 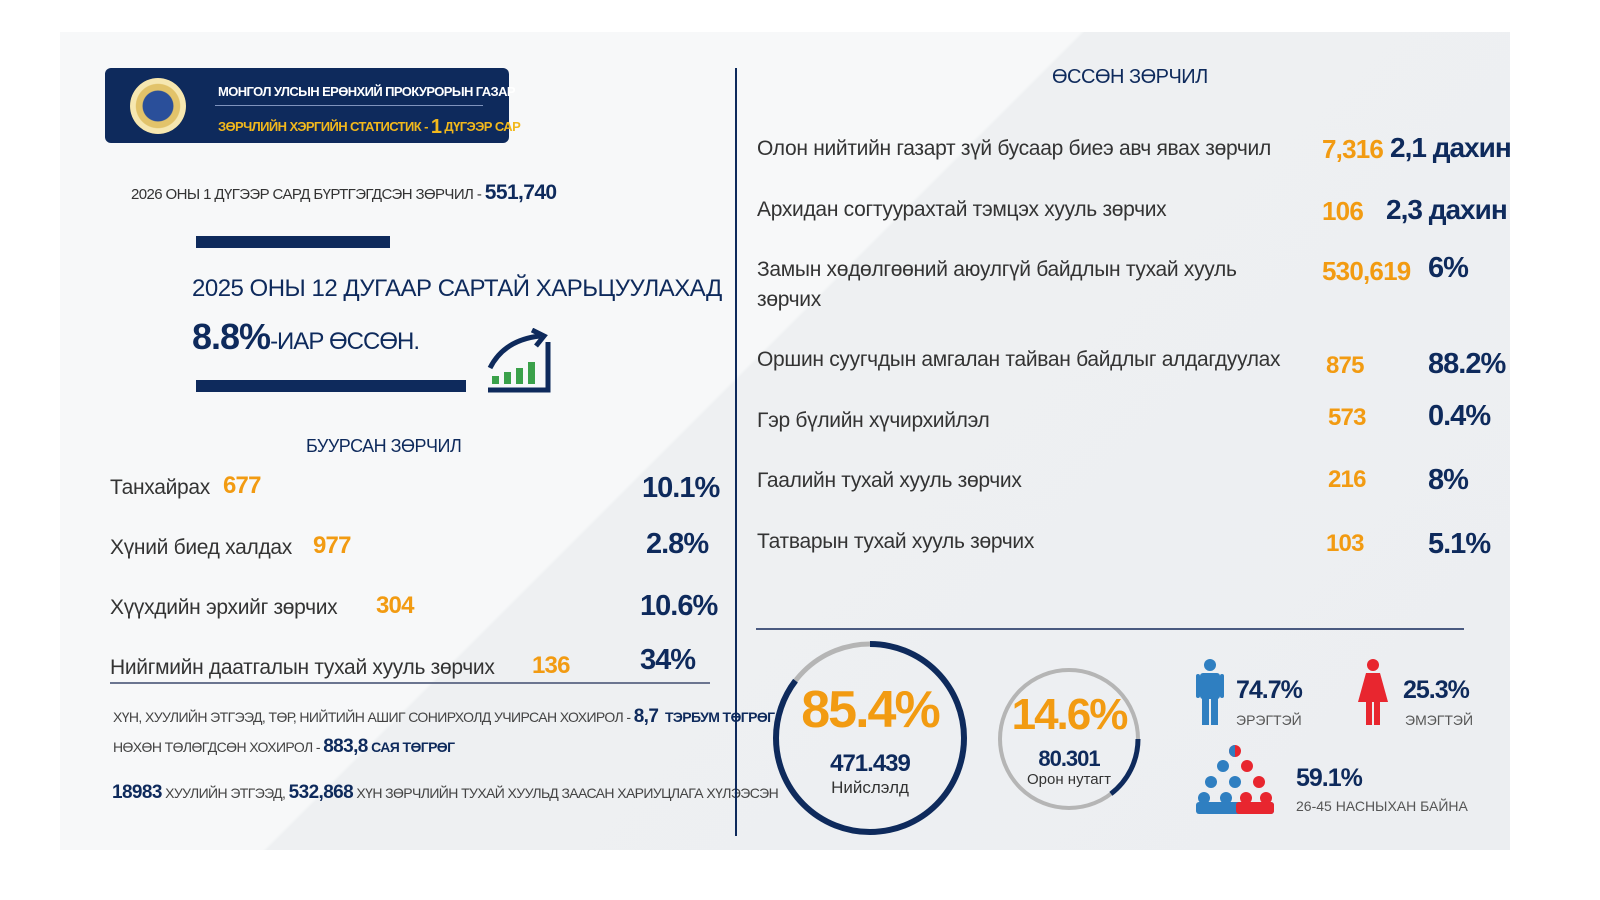 I want to click on legal-entities-count: 18983, so click(x=137, y=792).